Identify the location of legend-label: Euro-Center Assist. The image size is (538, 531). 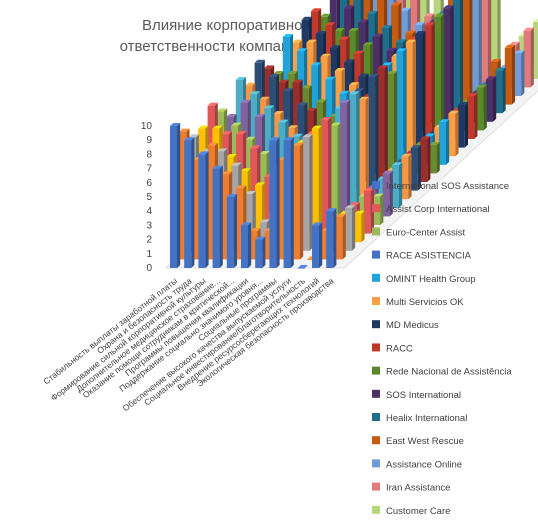
(426, 232).